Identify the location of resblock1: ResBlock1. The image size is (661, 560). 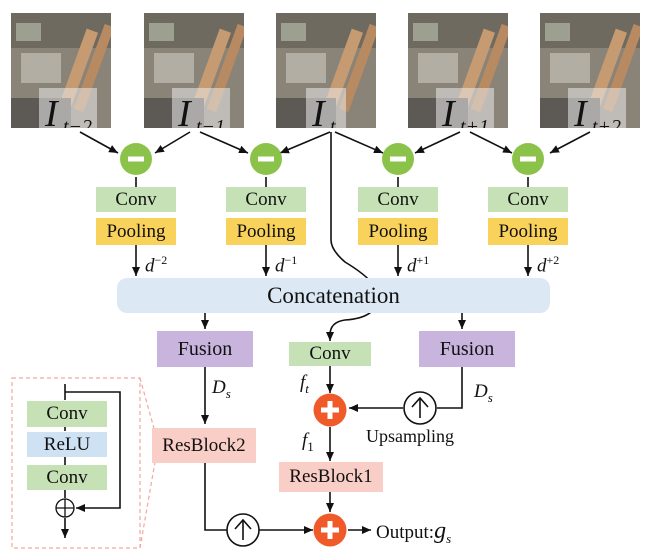
(331, 477).